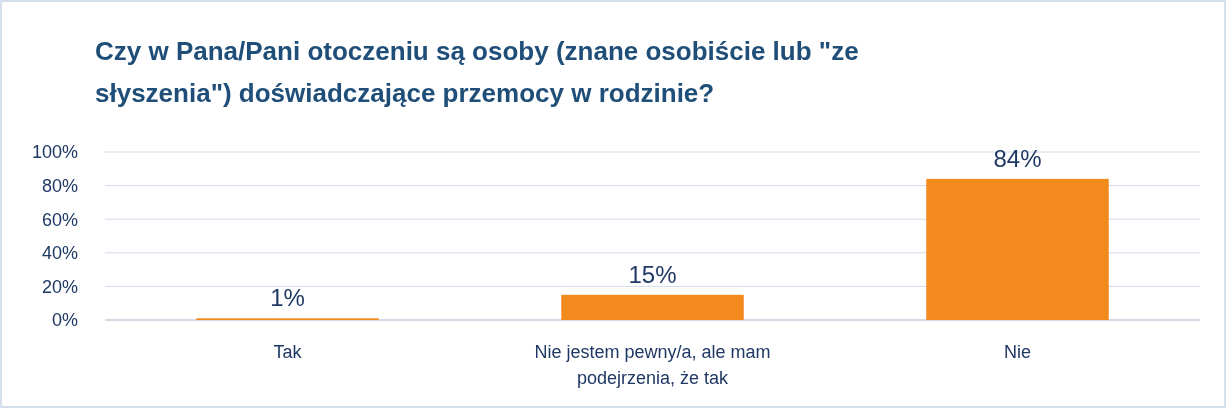 Image resolution: width=1226 pixels, height=408 pixels. What do you see at coordinates (1017, 352) in the screenshot?
I see `x-tick-label: Nie` at bounding box center [1017, 352].